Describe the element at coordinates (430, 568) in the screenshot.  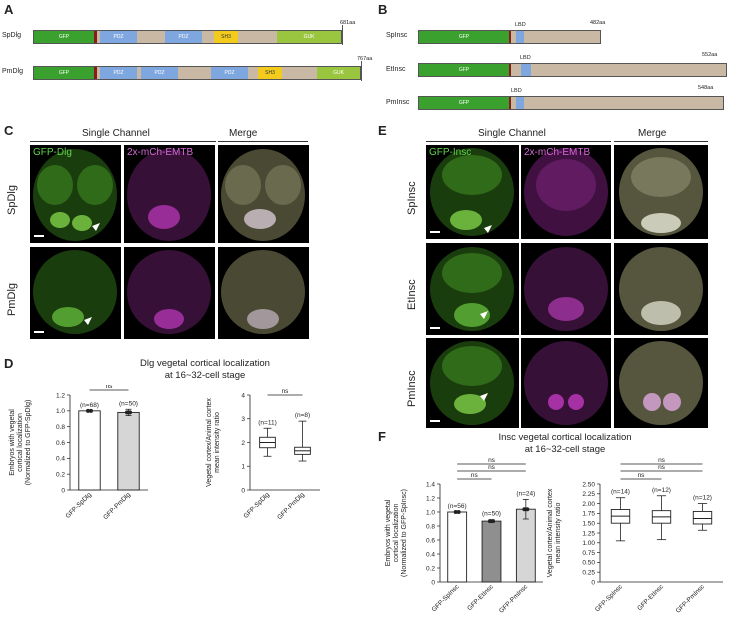
I see `y-tick-label: 0.2` at that location.